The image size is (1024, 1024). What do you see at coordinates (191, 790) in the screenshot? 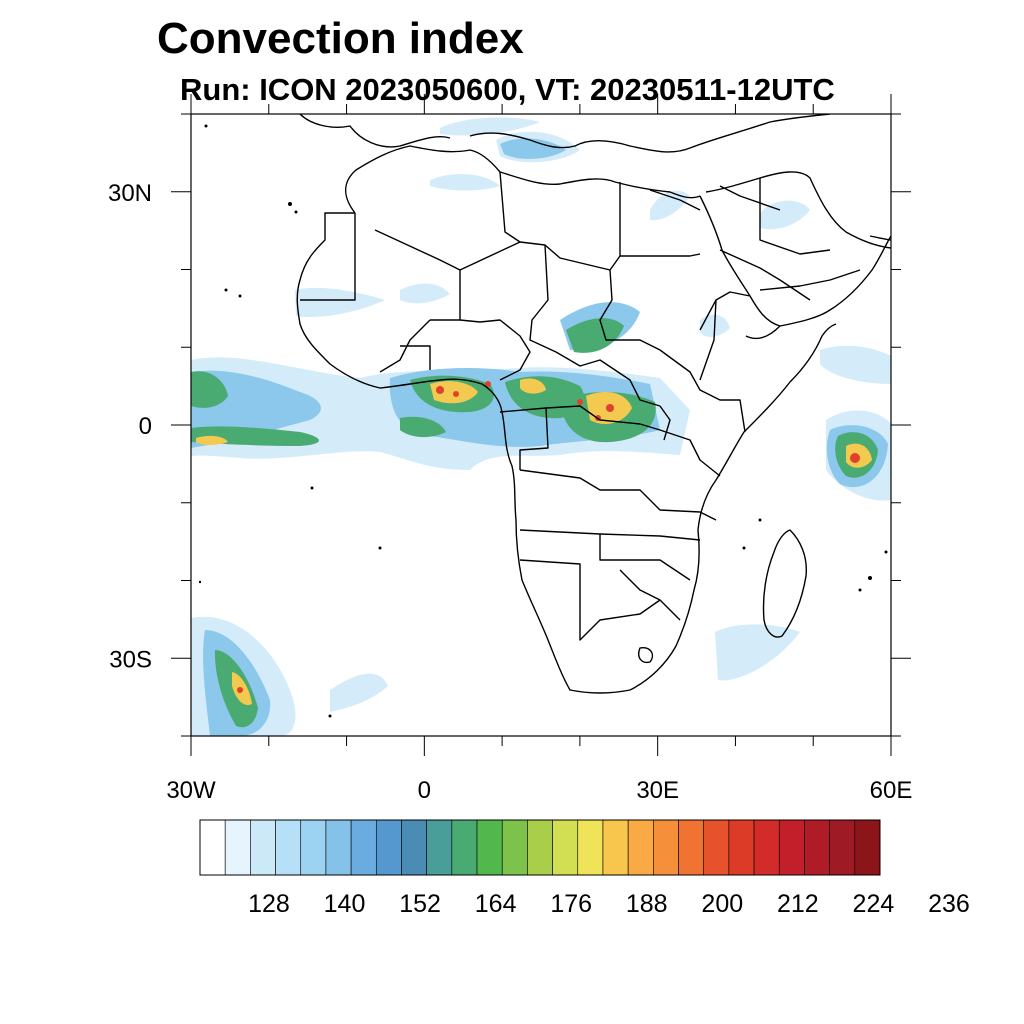
I see `lon-tick-label: 30W` at bounding box center [191, 790].